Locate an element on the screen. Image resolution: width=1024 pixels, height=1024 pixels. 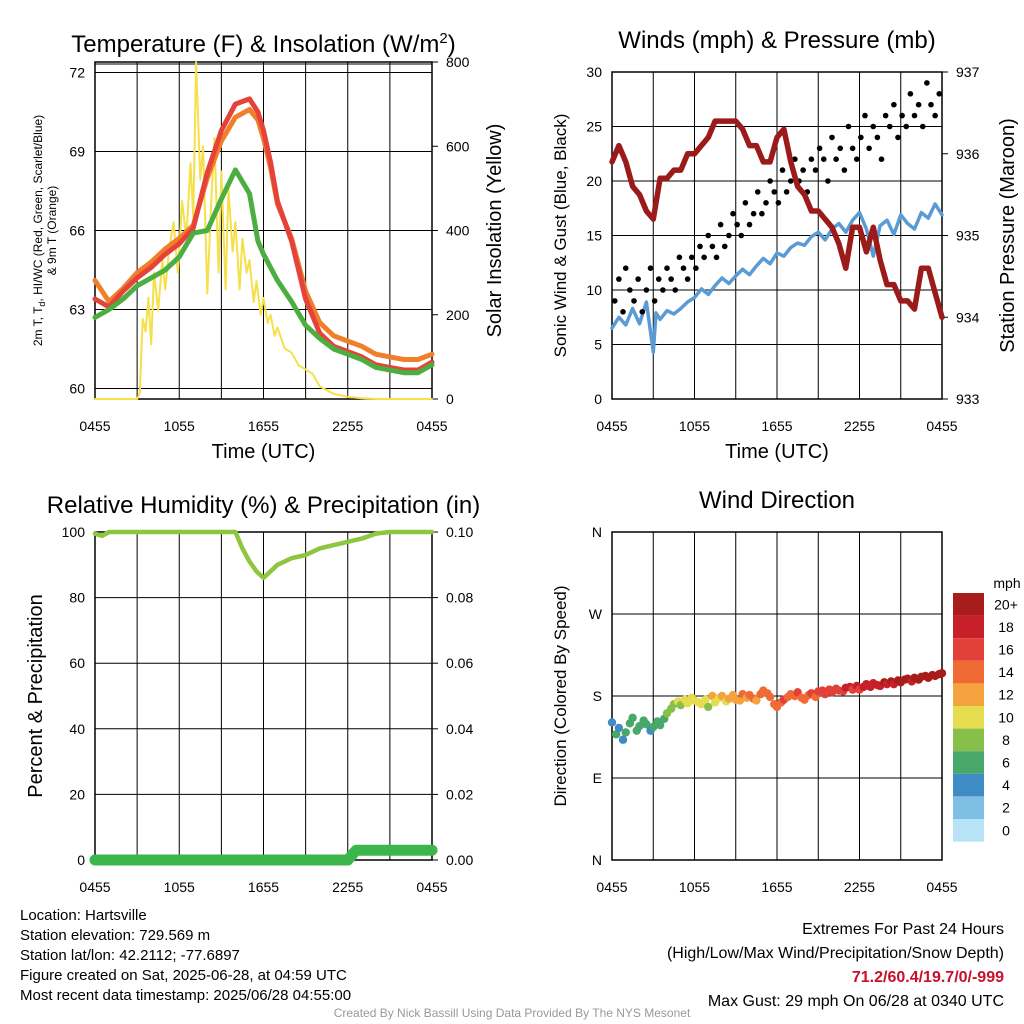
y2-tick-label: 0.10 is located at coordinates (459, 532).